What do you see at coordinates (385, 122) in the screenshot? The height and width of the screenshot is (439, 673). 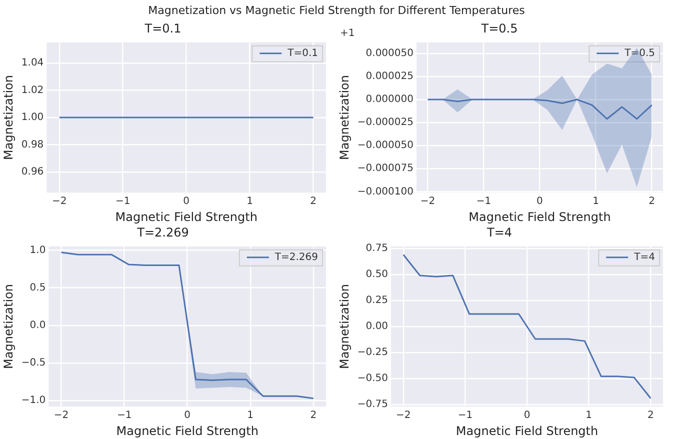 I see `y-tick-label: −0.000025` at bounding box center [385, 122].